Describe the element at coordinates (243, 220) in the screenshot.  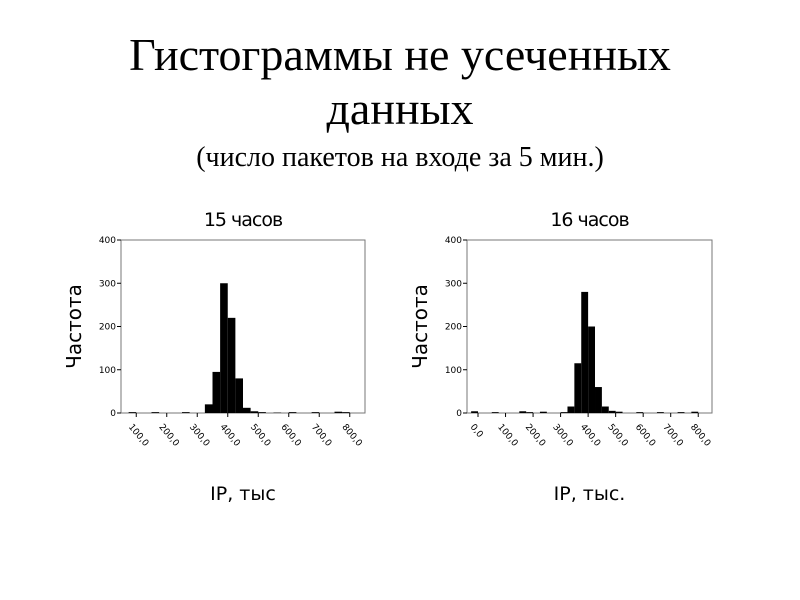
I see `chart-title: 15 часов` at that location.